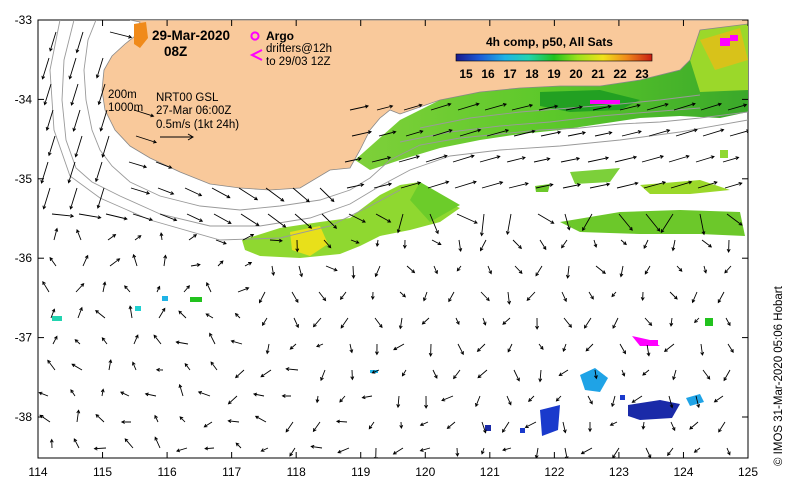 The height and width of the screenshot is (497, 790). I want to click on drifters-to: to 29/03 12Z, so click(298, 62).